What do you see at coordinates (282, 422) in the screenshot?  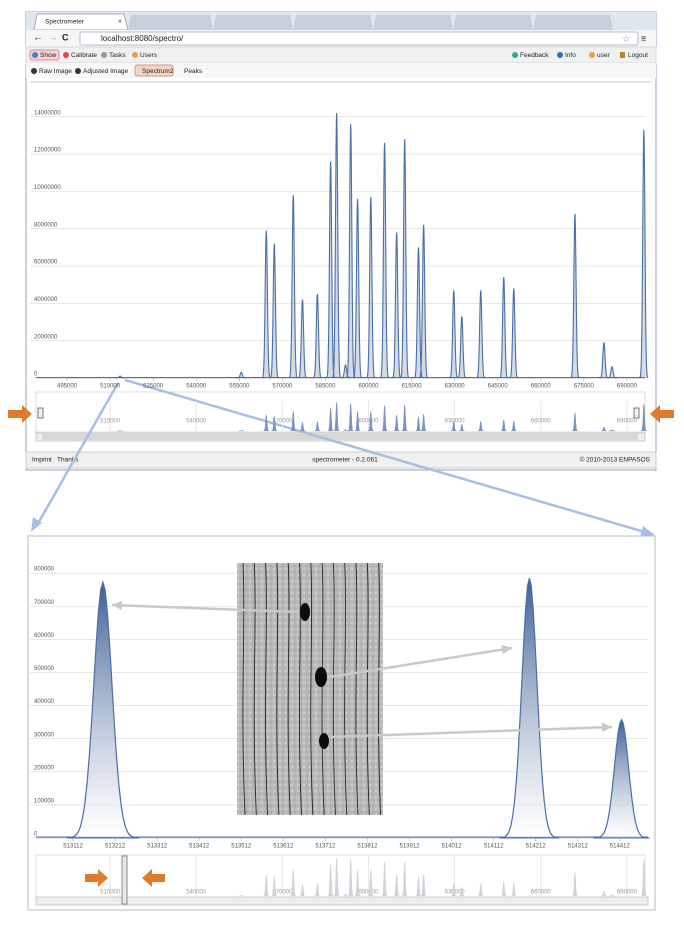 I see `navigator-tick-label: 570000` at bounding box center [282, 422].